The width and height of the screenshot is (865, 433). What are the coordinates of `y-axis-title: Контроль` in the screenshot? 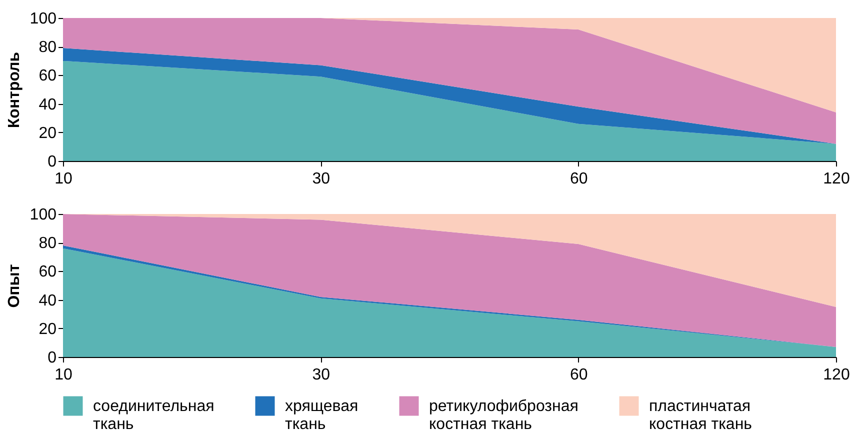 It's located at (14, 90).